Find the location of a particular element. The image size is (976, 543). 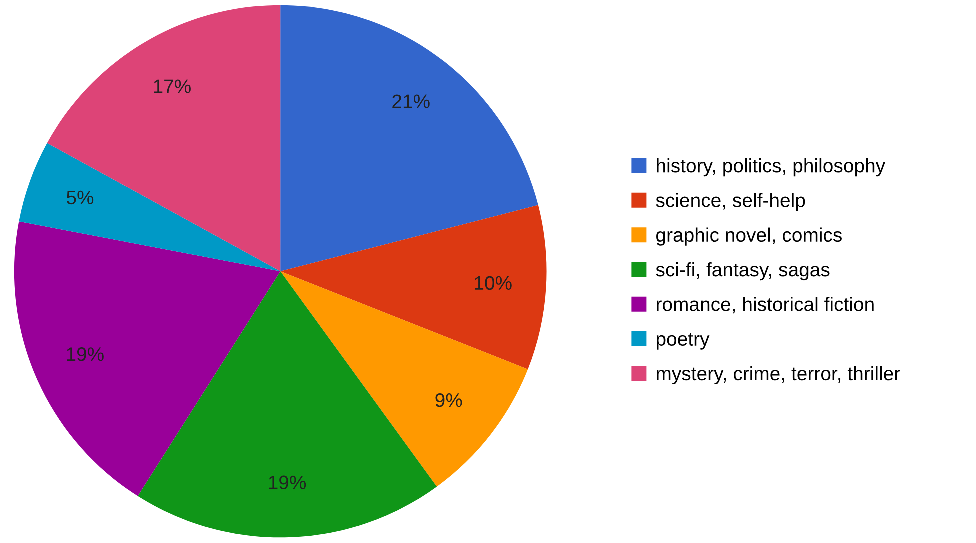

legend-label: romance, historical fiction is located at coordinates (765, 305).